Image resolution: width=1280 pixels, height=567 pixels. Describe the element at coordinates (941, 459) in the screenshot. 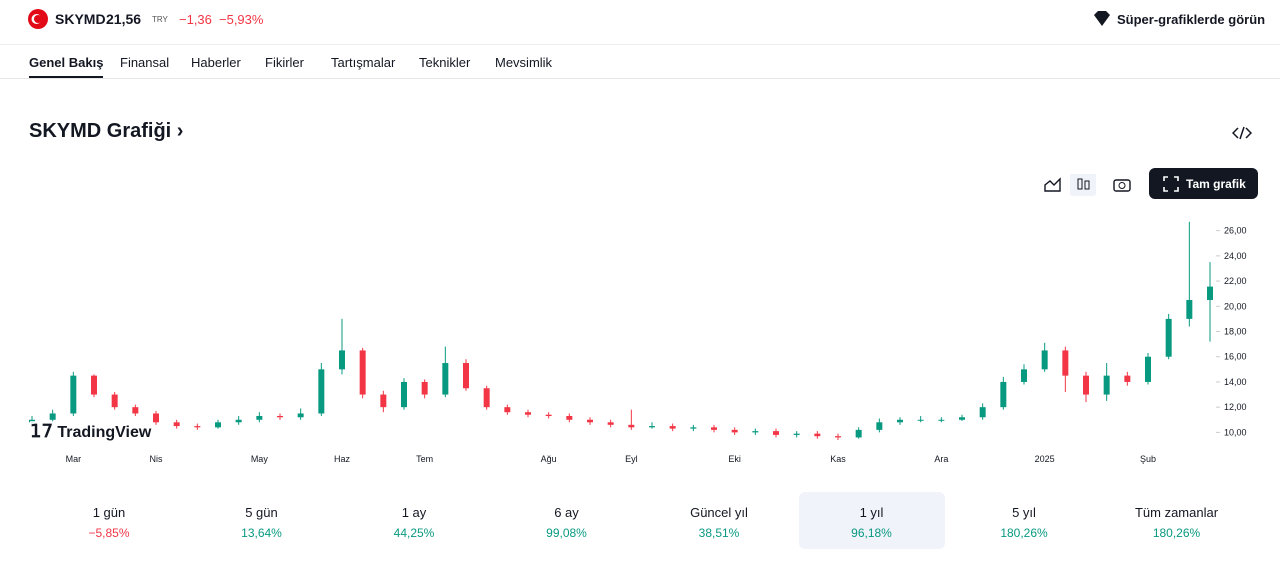

I see `x-tick-label: Ara` at that location.